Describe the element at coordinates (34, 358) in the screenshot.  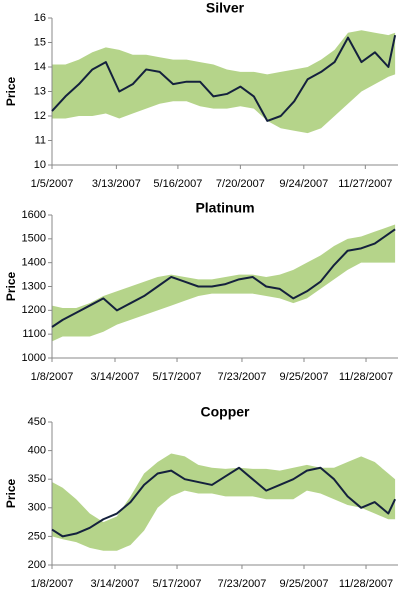
I see `y-tick-label: 1000` at that location.